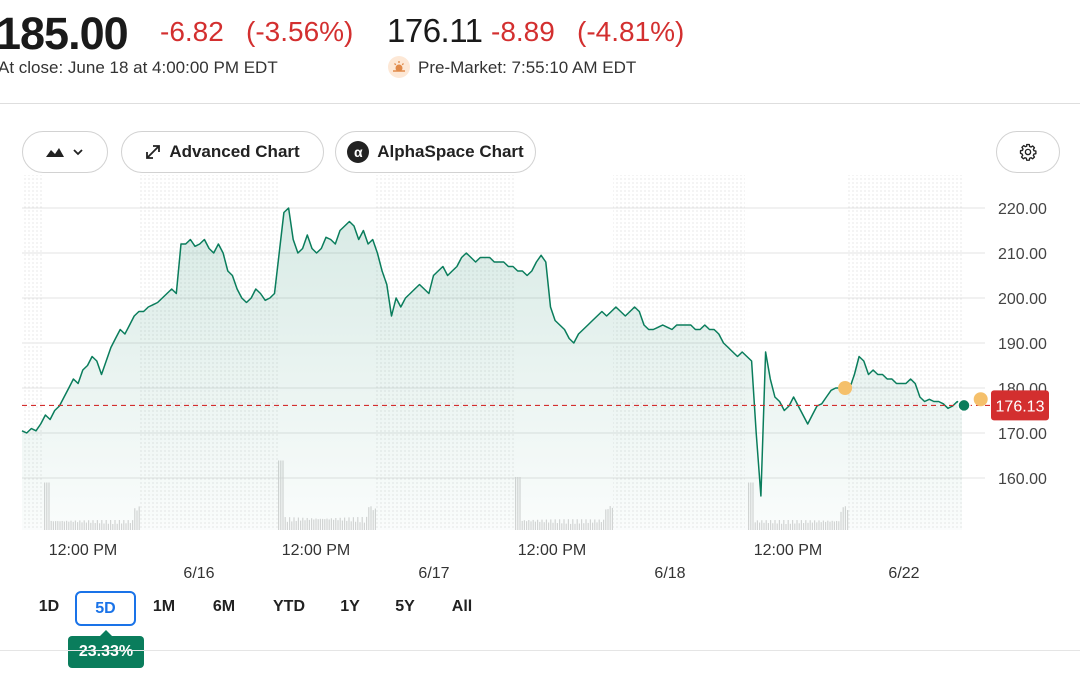  I want to click on x-tick-day-label: 6/18, so click(669, 573).